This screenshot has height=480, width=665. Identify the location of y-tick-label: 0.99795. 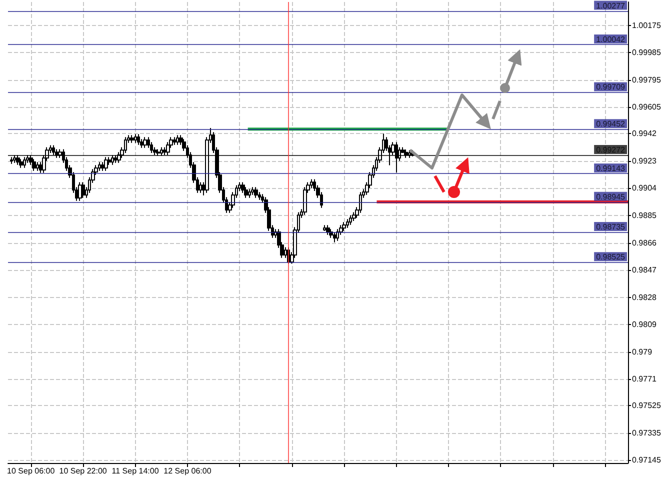
(647, 79).